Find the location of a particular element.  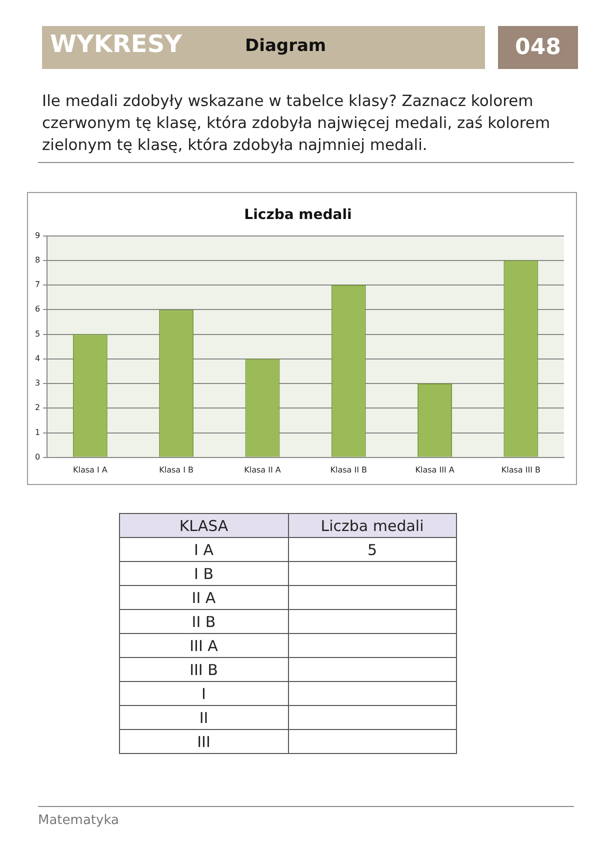

category-label: III is located at coordinates (204, 742).